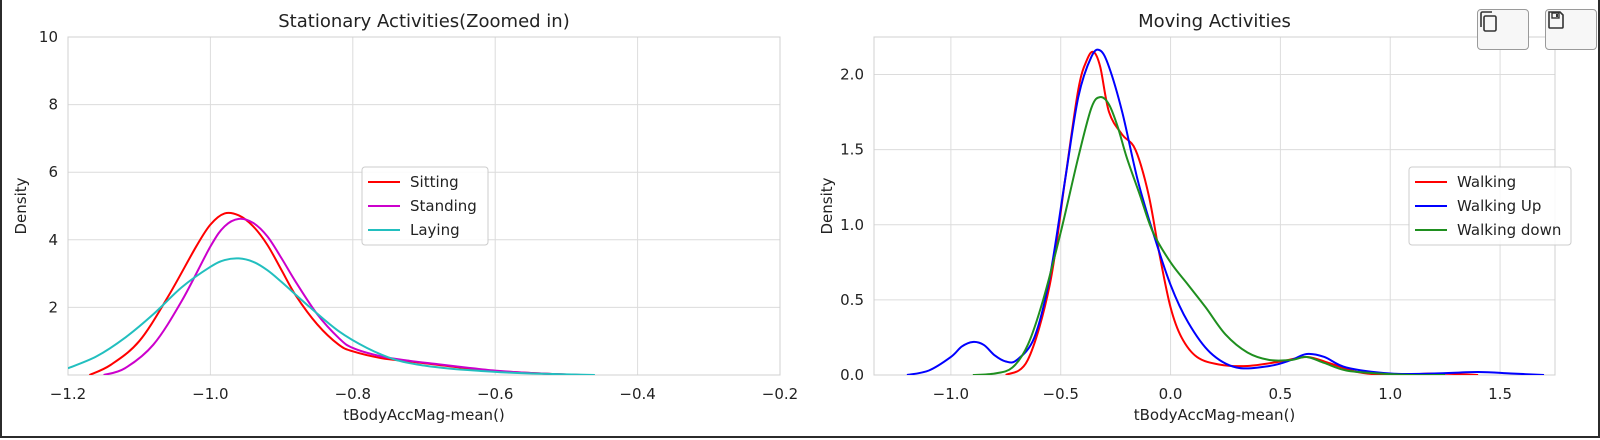 This screenshot has width=1600, height=440. What do you see at coordinates (210, 394) in the screenshot?
I see `chart1-x-tick-label: −1.0` at bounding box center [210, 394].